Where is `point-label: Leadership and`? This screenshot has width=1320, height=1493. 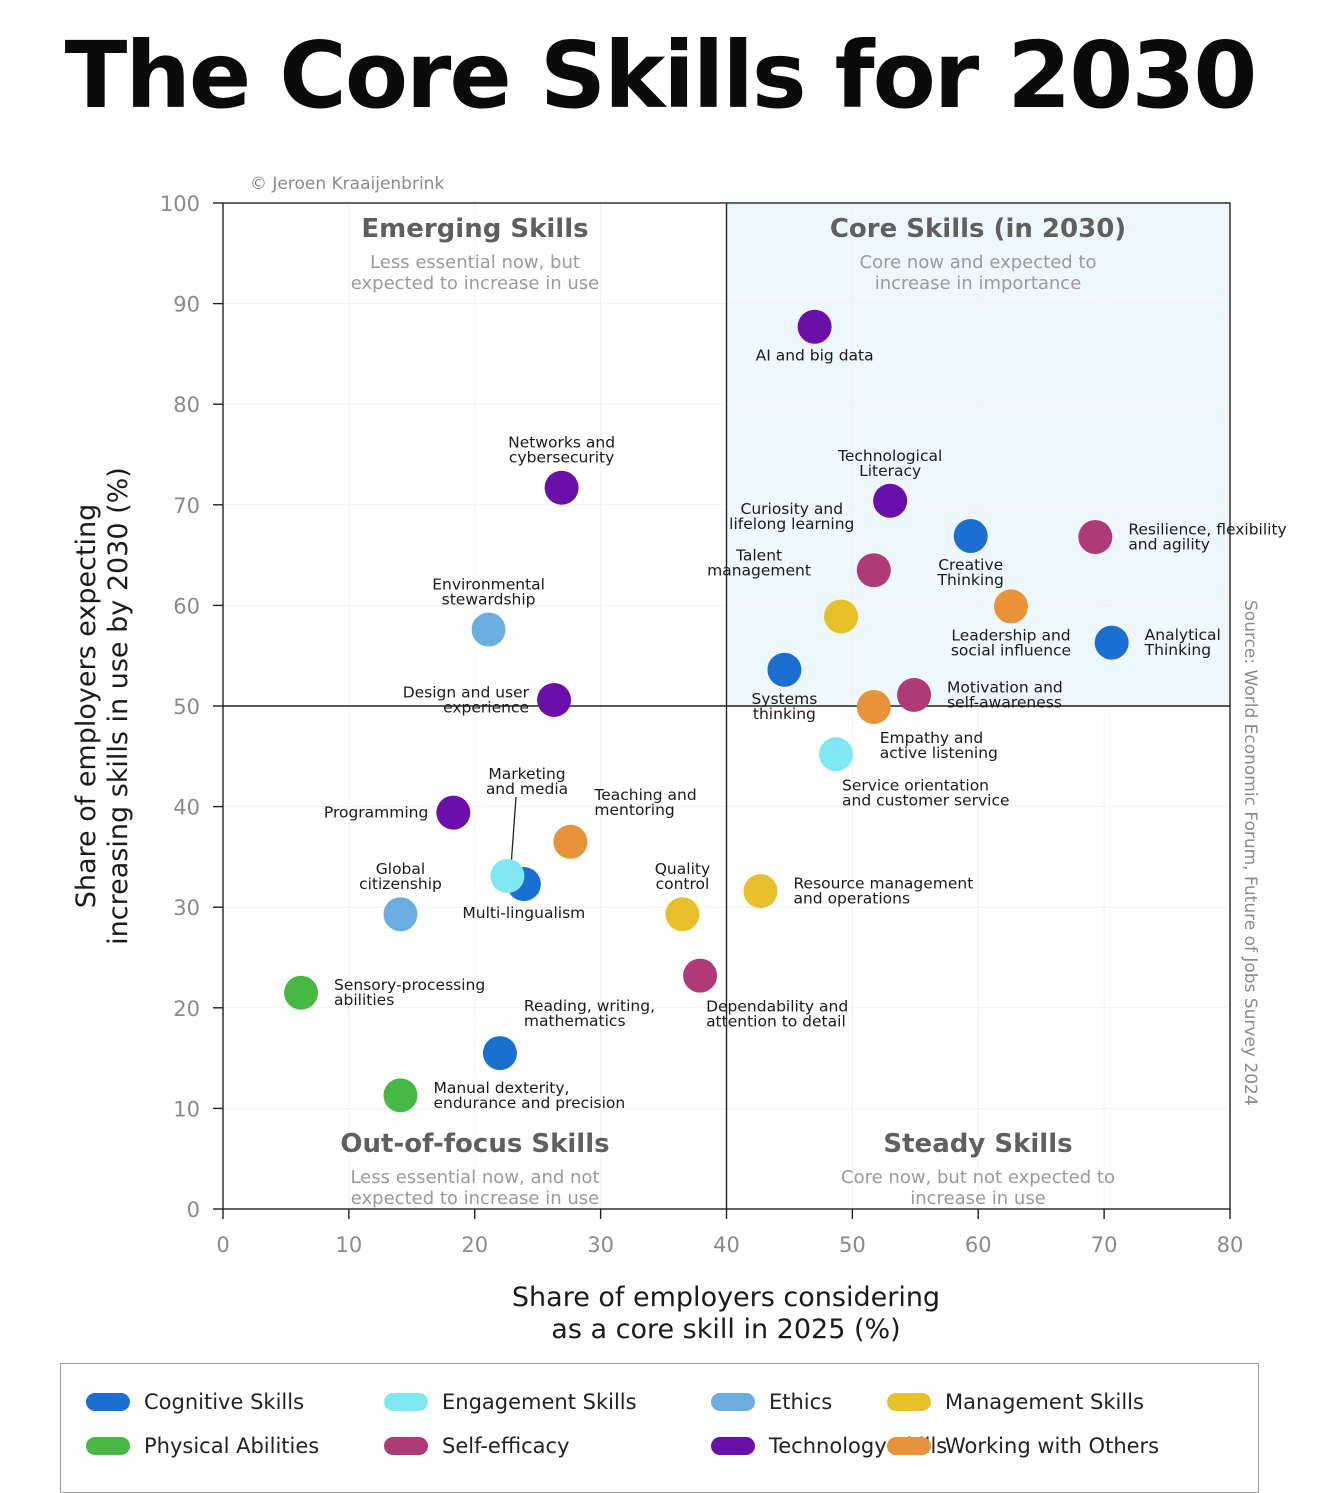 point-label: Leadership and is located at coordinates (1010, 635).